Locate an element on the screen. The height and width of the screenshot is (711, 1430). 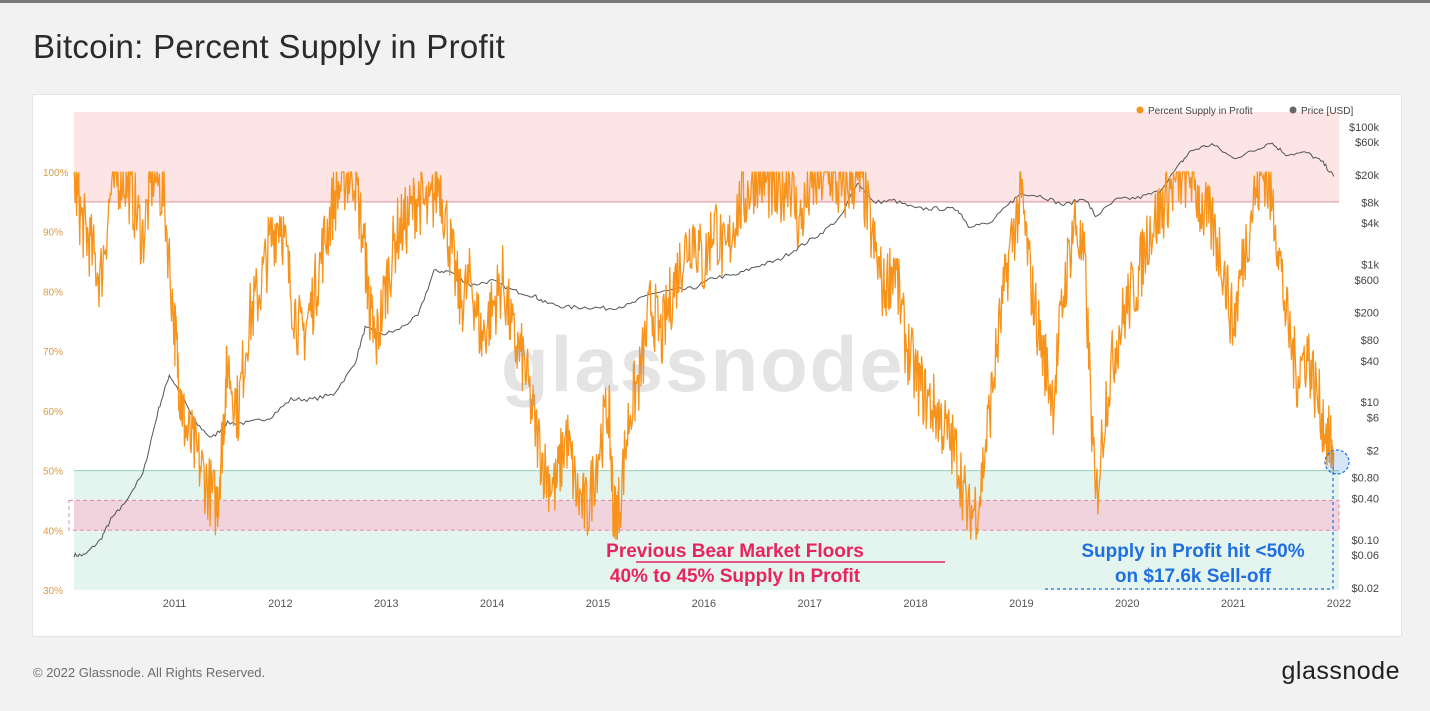
annotation-sell-off-line2: on $17.6k Sell-off is located at coordinates (1193, 576).